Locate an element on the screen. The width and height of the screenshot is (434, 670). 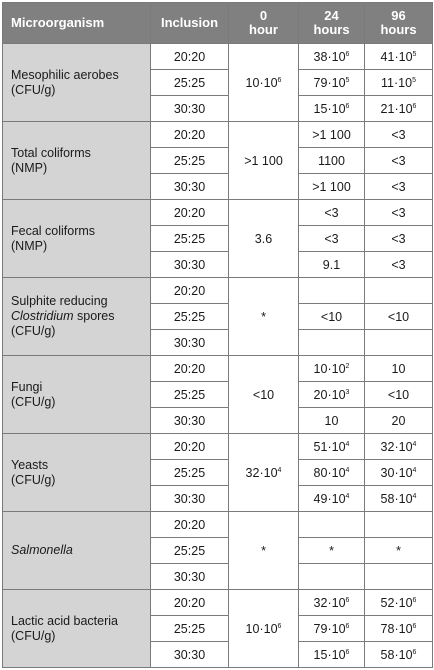
hour-0-cell-value: 10·10 is located at coordinates (261, 82).